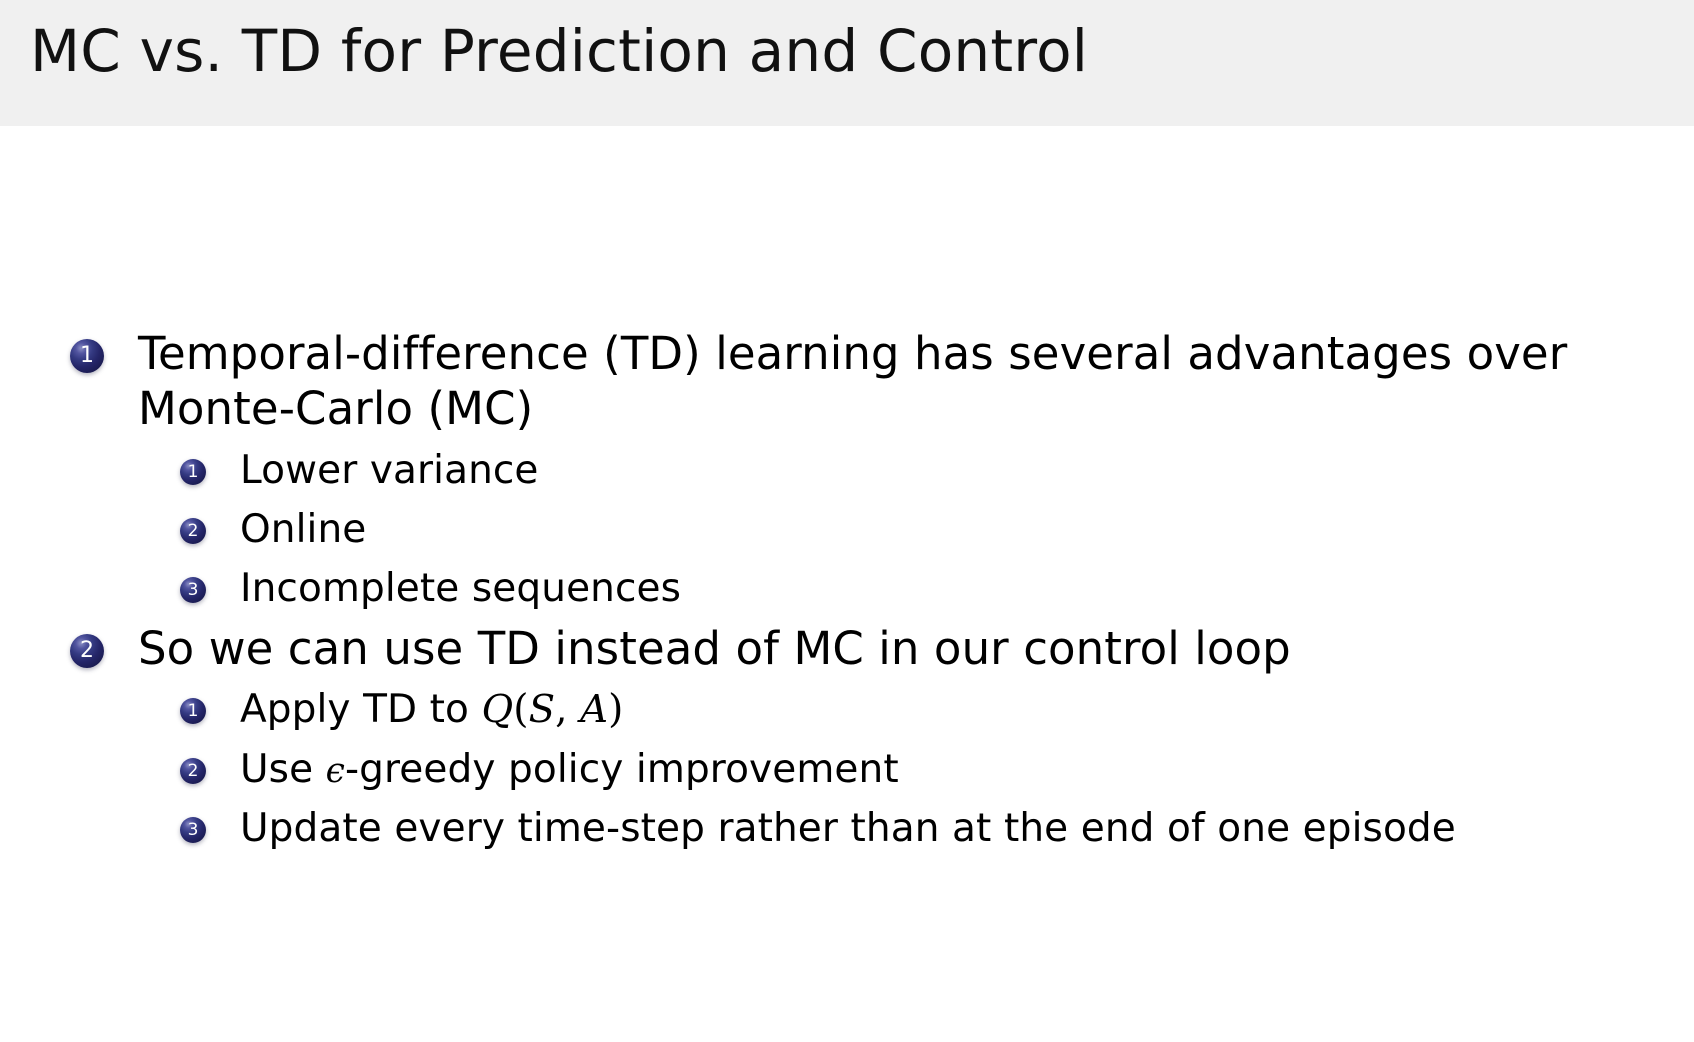 The height and width of the screenshot is (1042, 1694). I want to click on slide-title-bar: MC vs. TD for Prediction and Control, so click(847, 63).